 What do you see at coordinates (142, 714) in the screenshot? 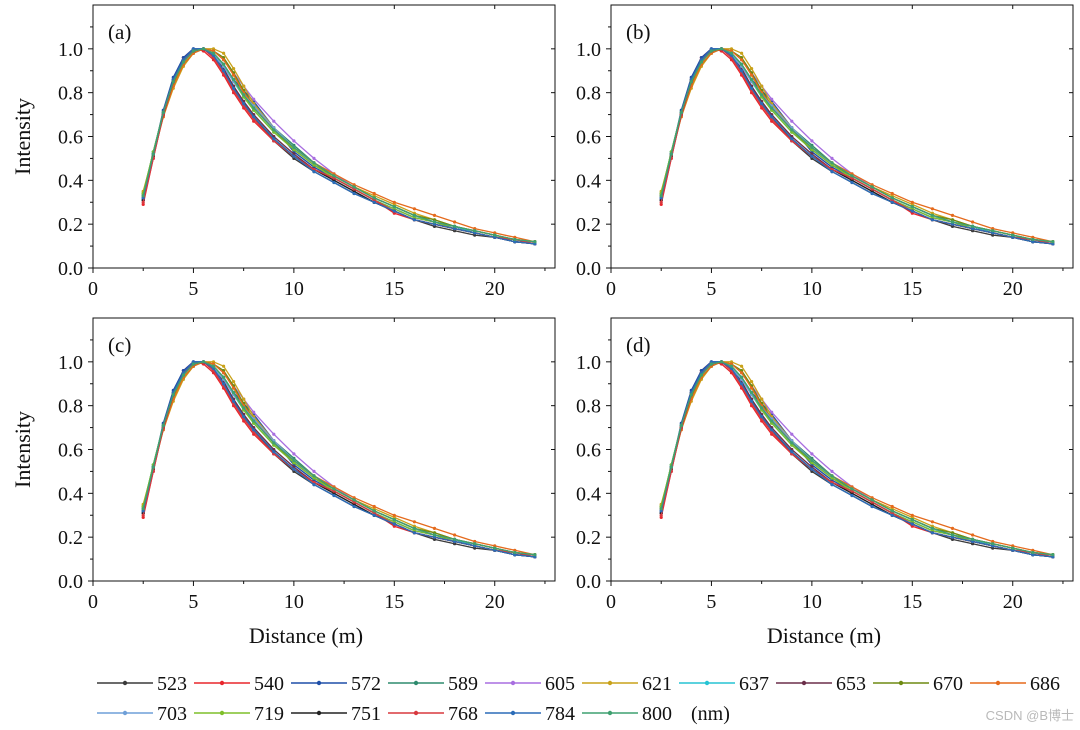
I see `legend-item-703: 703` at bounding box center [142, 714].